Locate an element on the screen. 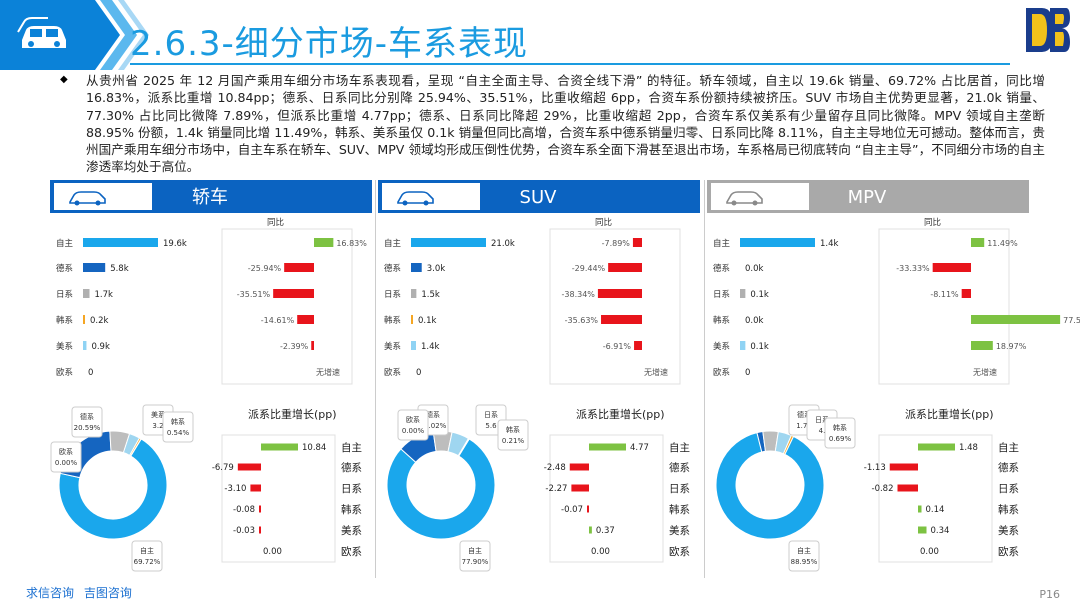  section-divider is located at coordinates (375, 379).